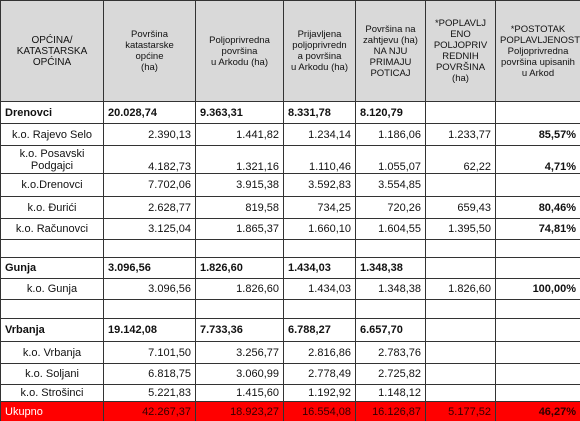 The width and height of the screenshot is (580, 421). What do you see at coordinates (460, 229) in the screenshot?
I see `cell: 1.395,50` at bounding box center [460, 229].